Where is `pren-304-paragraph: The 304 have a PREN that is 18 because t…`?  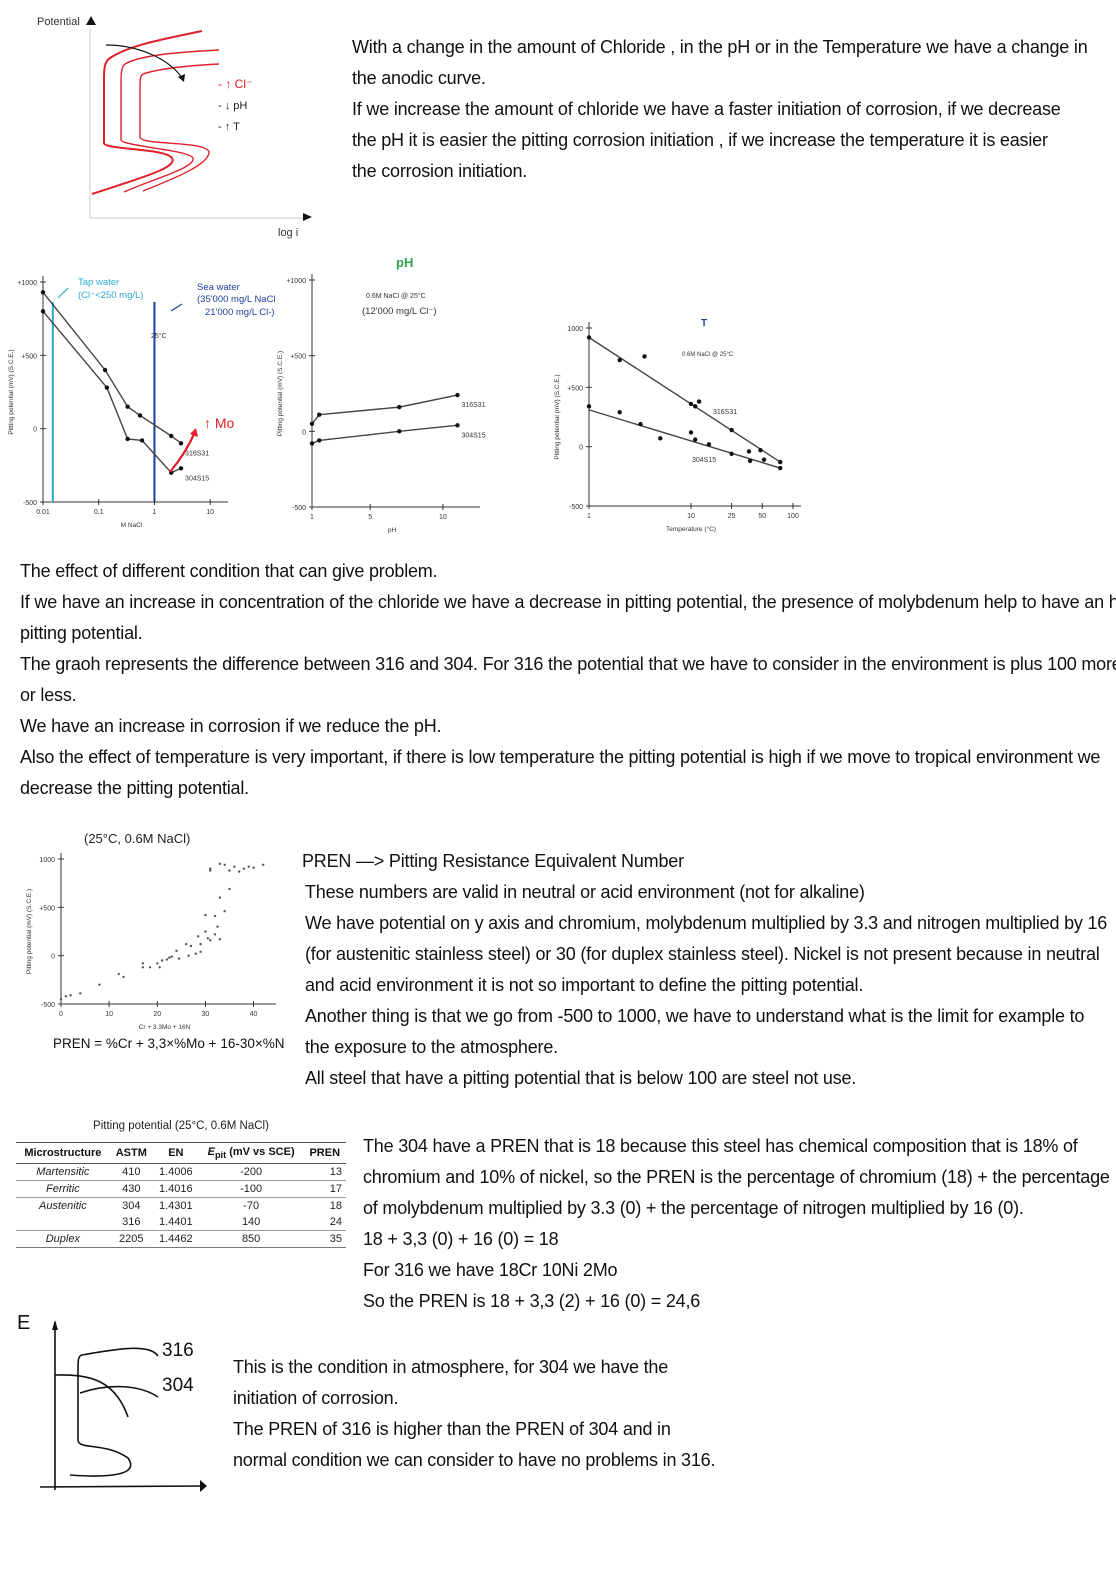 pren-304-paragraph: The 304 have a PREN that is 18 because t… is located at coordinates (736, 1224).